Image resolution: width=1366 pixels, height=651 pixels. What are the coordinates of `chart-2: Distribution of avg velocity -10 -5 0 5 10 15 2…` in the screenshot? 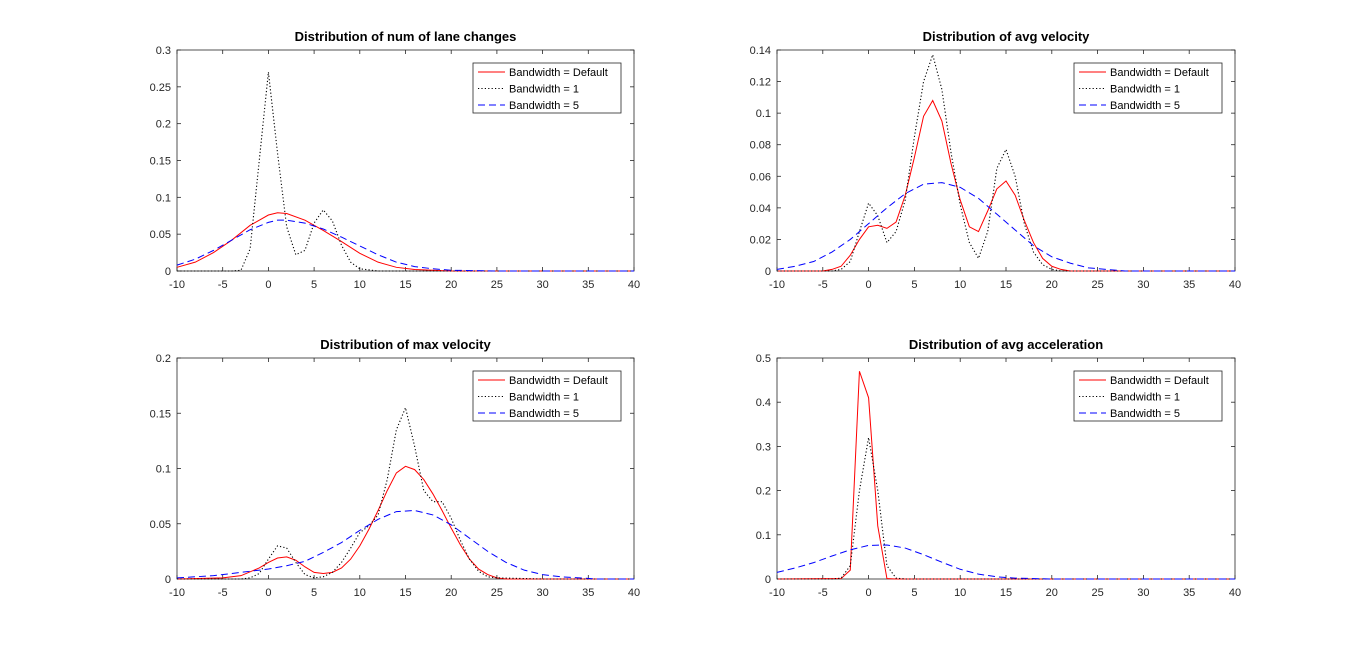 It's located at (996, 160).